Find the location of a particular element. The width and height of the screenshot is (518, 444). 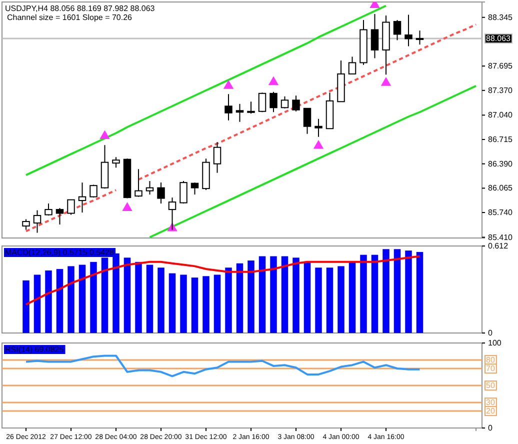

chart-title: MACD(12,26,9) 0.5715 0.5428 is located at coordinates (60, 252).